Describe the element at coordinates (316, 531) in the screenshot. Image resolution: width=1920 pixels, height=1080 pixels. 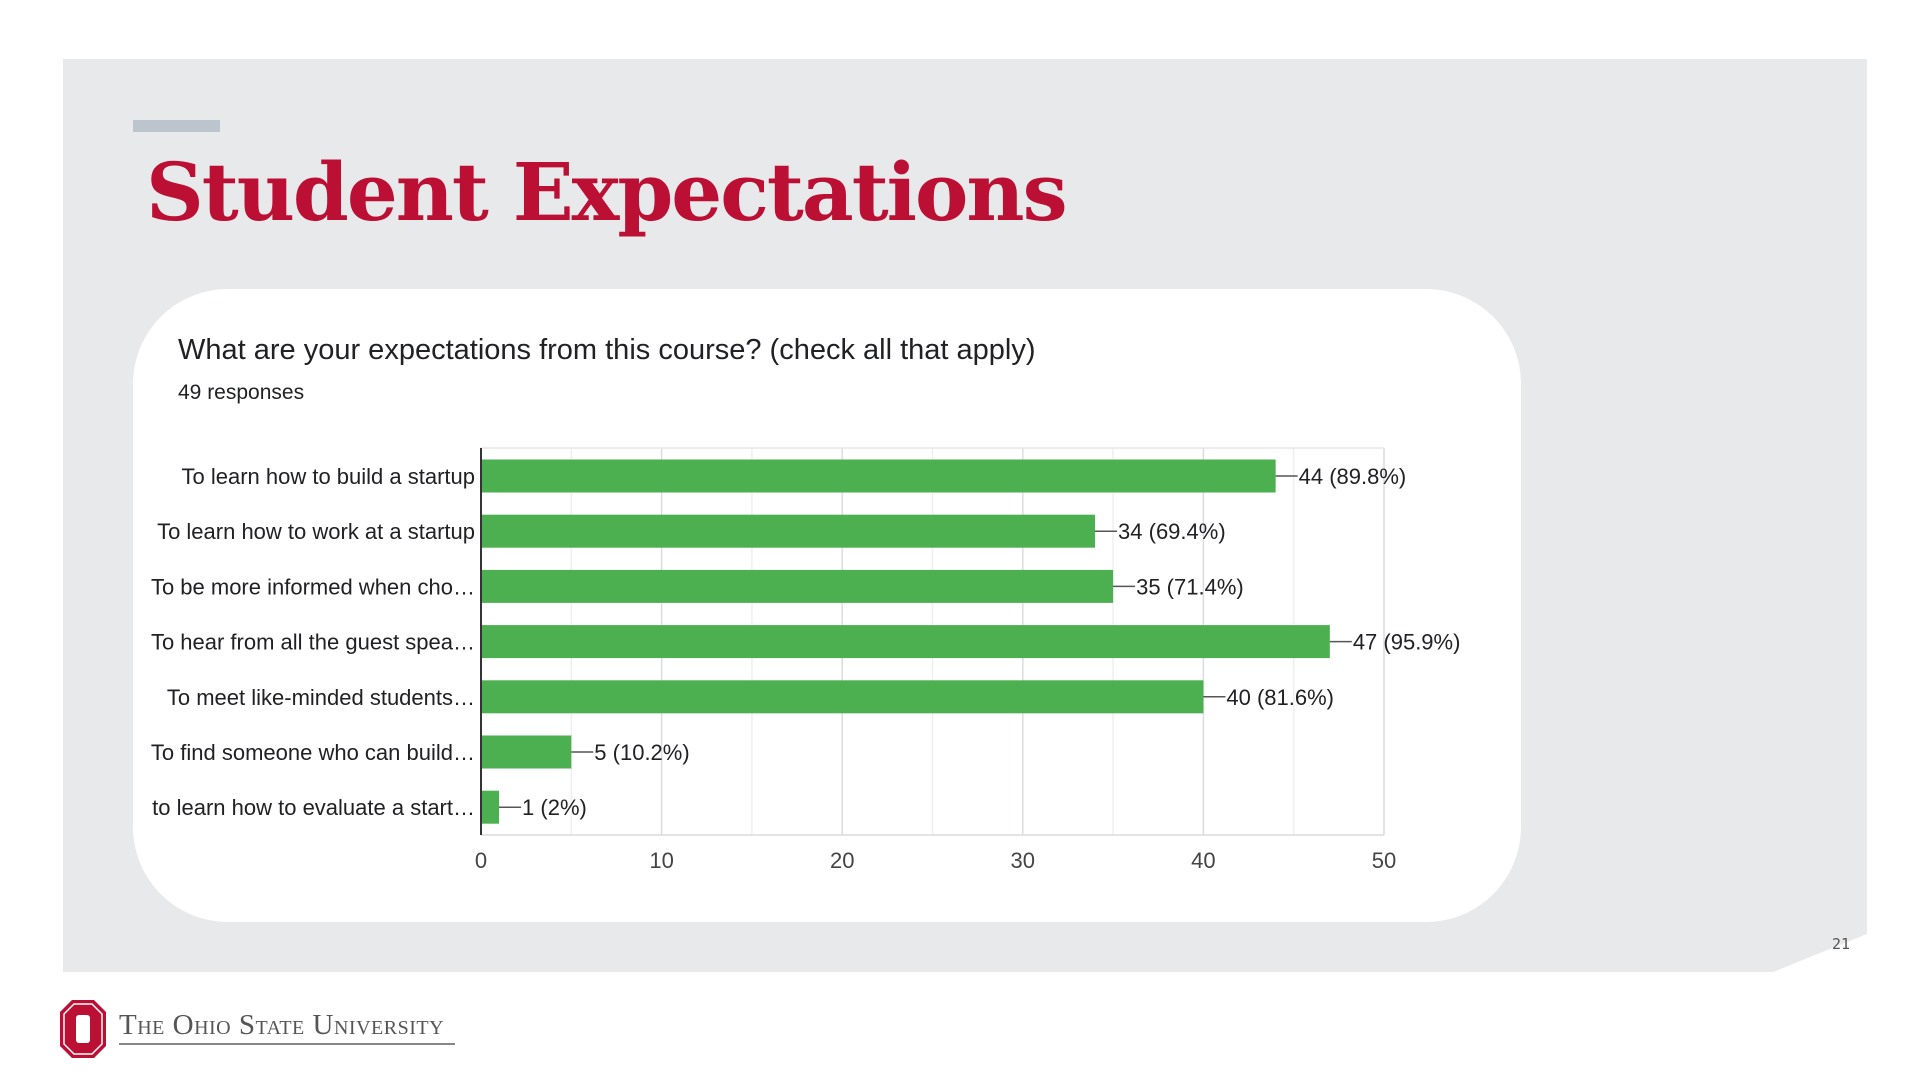
I see `category-label: To learn how to work at a startup` at that location.